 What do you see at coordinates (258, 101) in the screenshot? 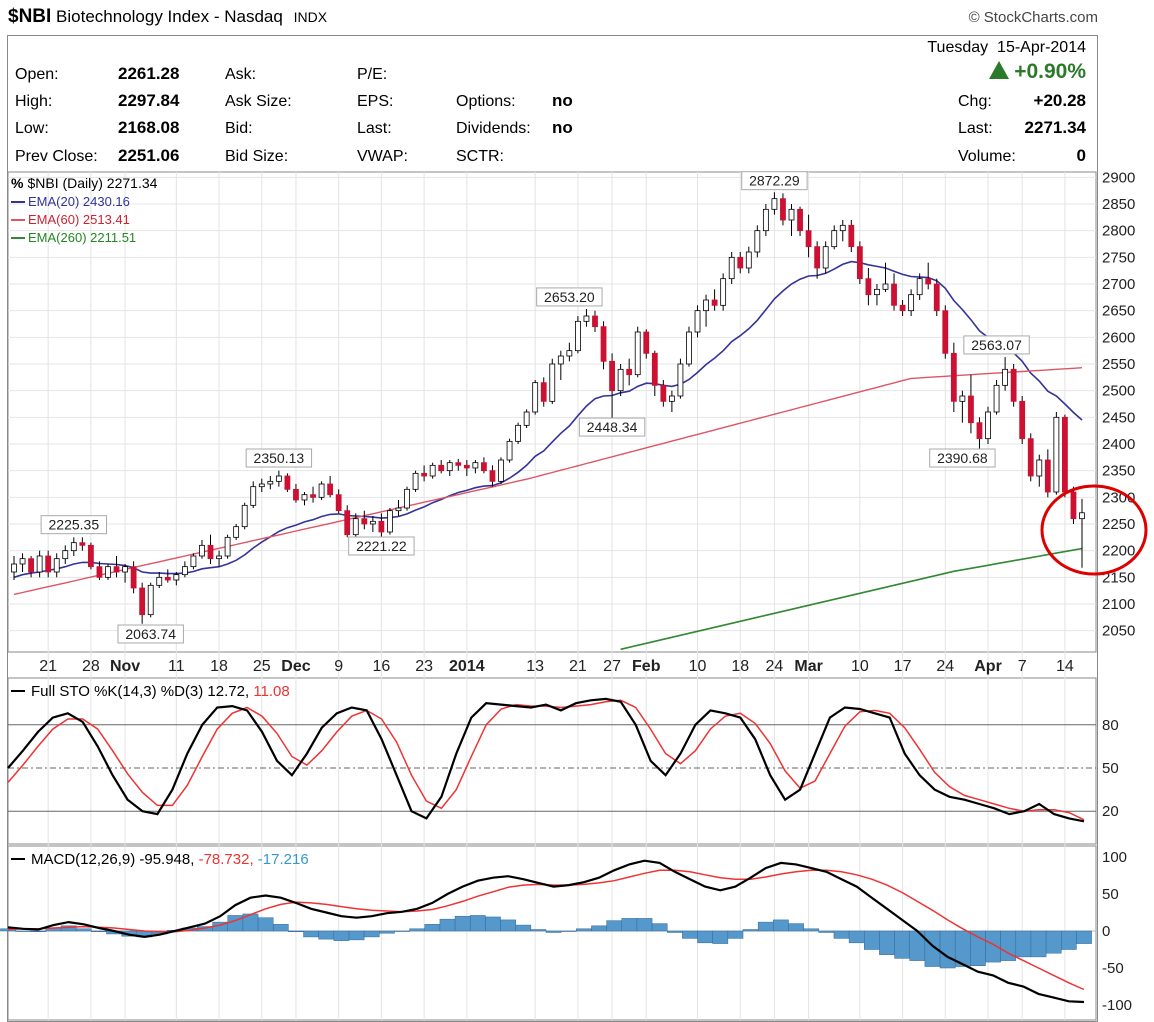
I see `ask-size-label: Ask Size:` at bounding box center [258, 101].